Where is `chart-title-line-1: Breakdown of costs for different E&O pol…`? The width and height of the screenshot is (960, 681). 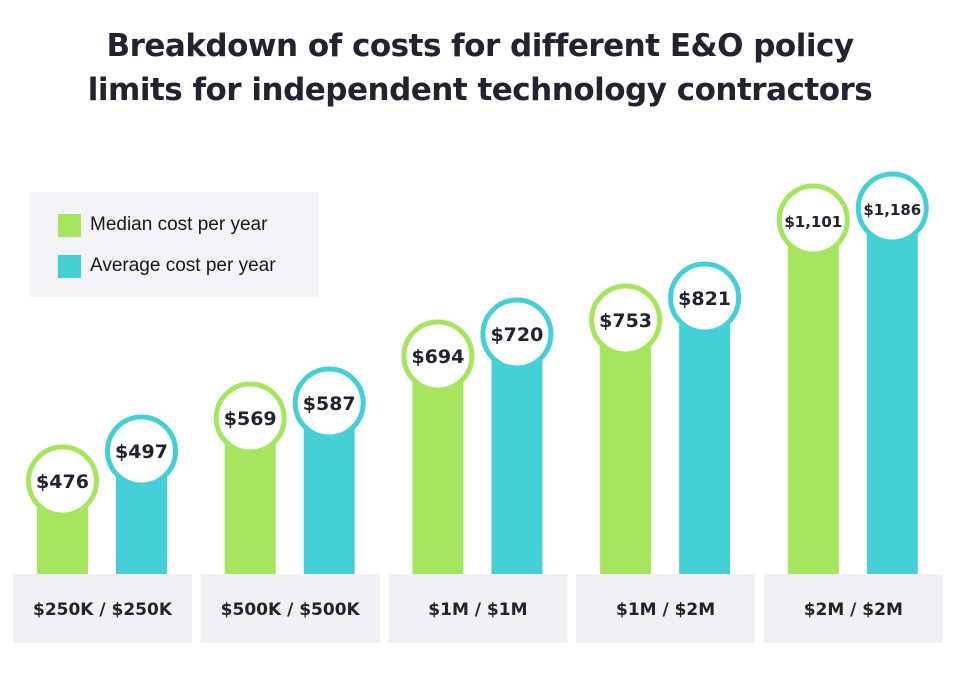
chart-title-line-1: Breakdown of costs for different E&O pol… is located at coordinates (480, 46).